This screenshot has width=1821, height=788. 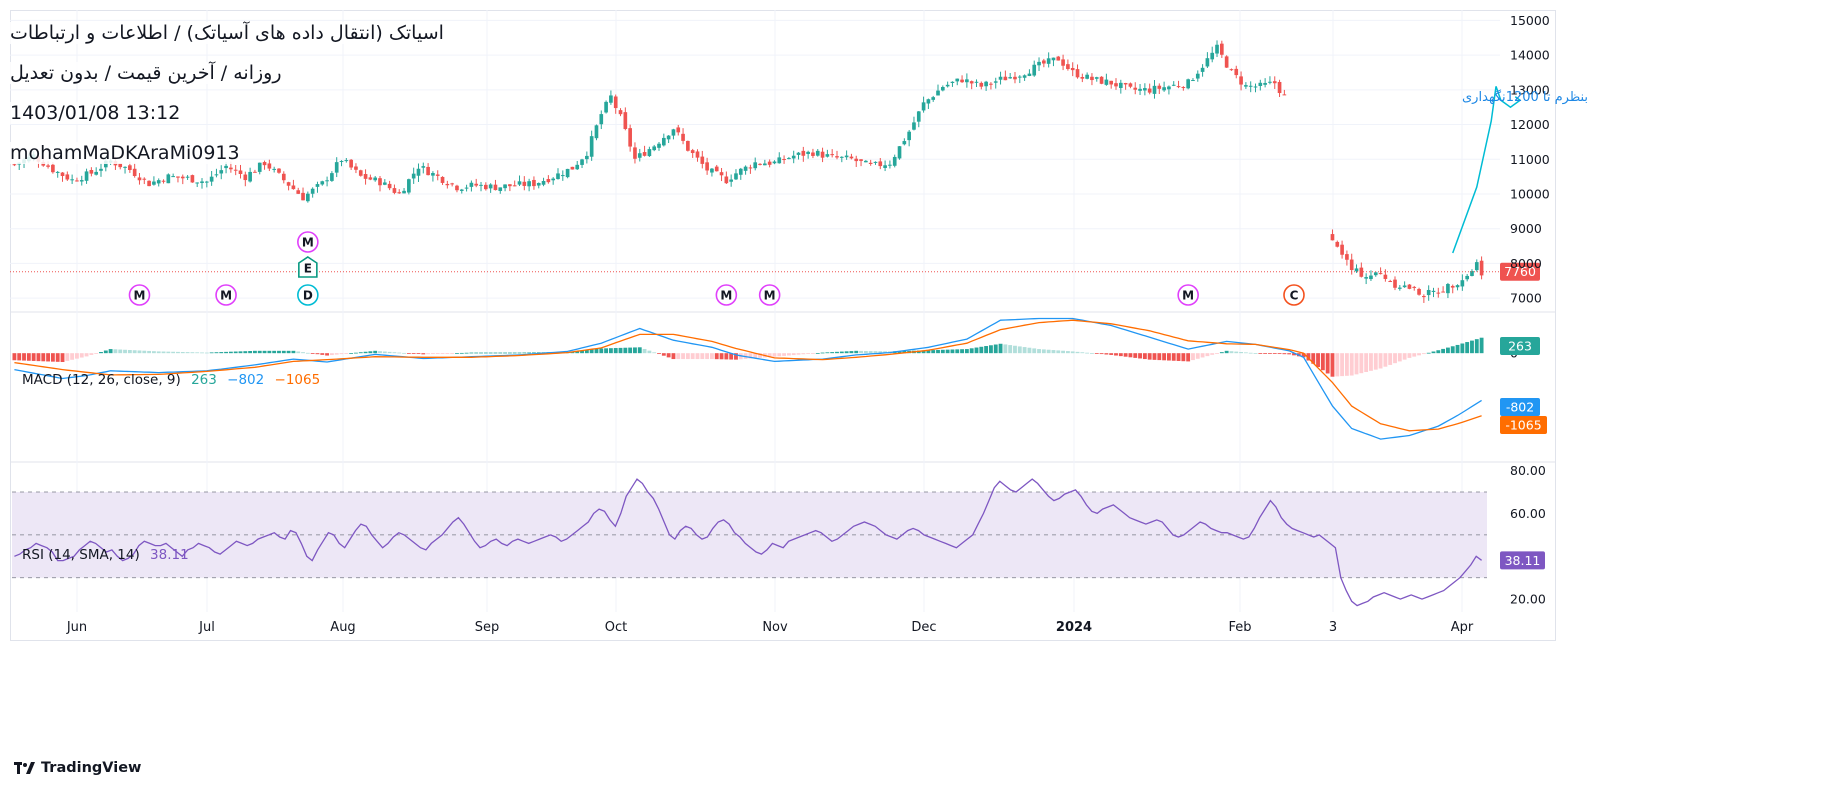 What do you see at coordinates (77, 768) in the screenshot?
I see `tradingview-logo: TradingView` at bounding box center [77, 768].